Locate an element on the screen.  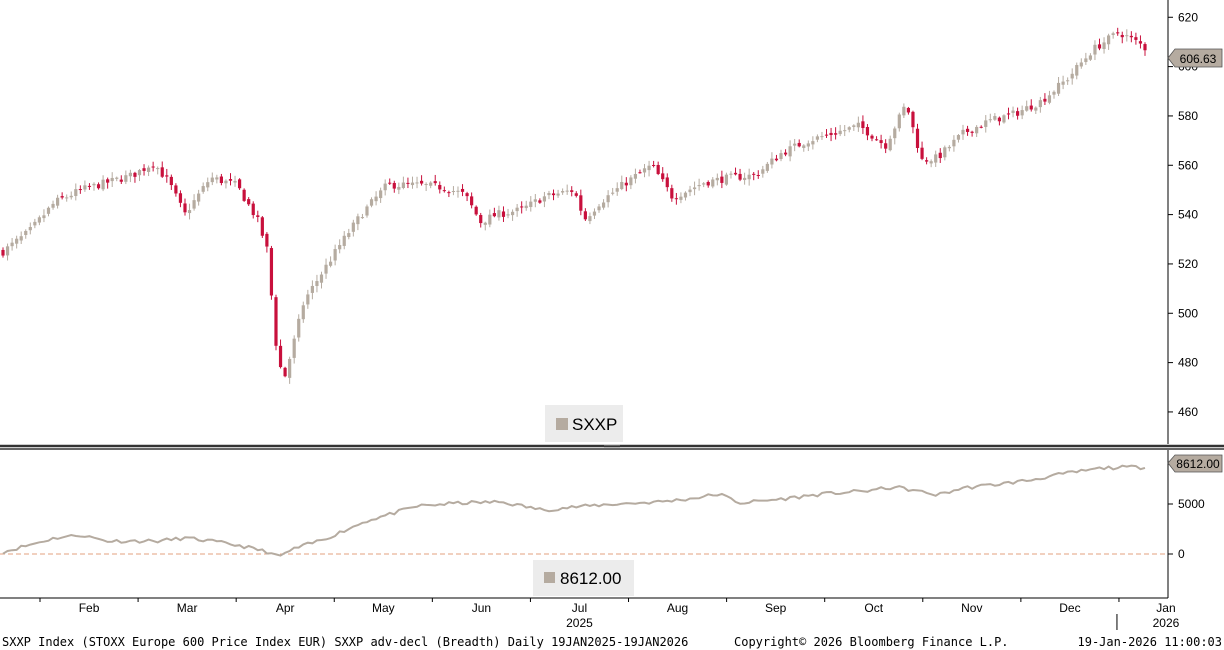
x-year-label: 2025 is located at coordinates (579, 623).